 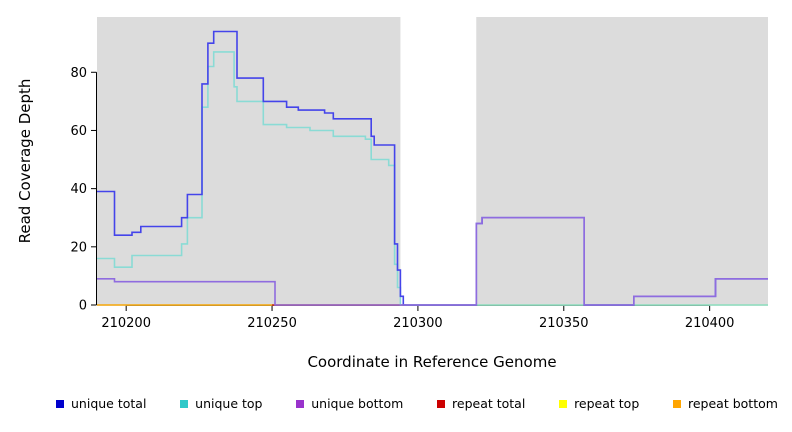 I want to click on legend-label: repeat top, so click(x=607, y=403).